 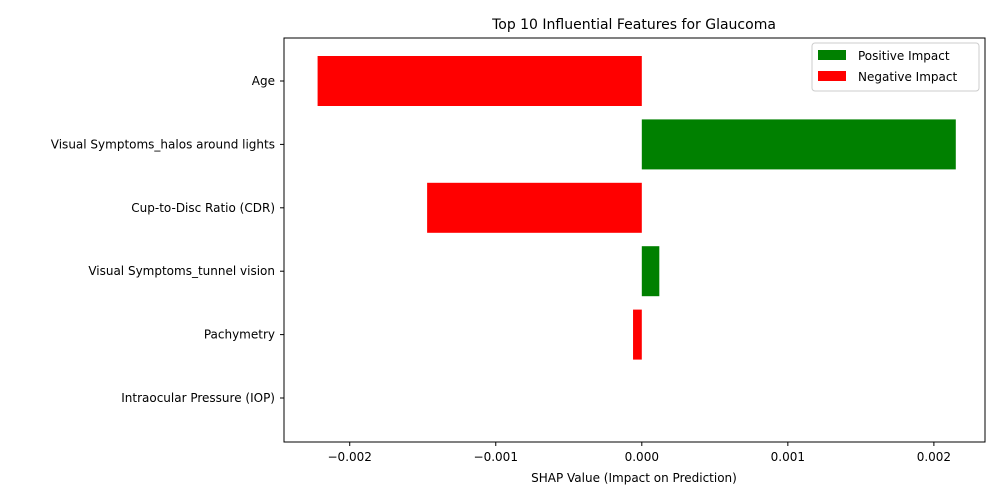 What do you see at coordinates (934, 457) in the screenshot?
I see `x-tick-label: 0.002` at bounding box center [934, 457].